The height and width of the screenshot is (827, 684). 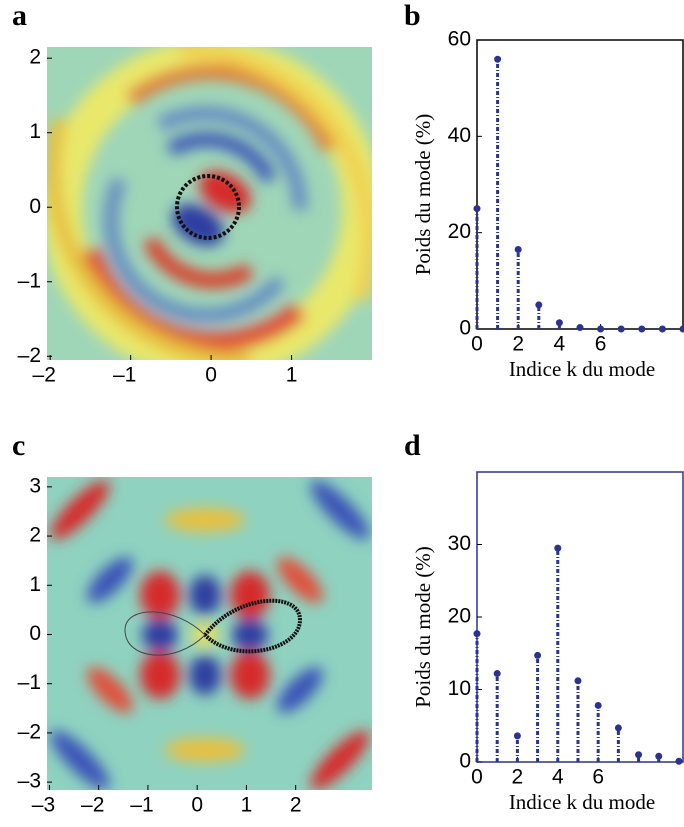 I want to click on x-tick-label: –3, so click(x=43, y=805).